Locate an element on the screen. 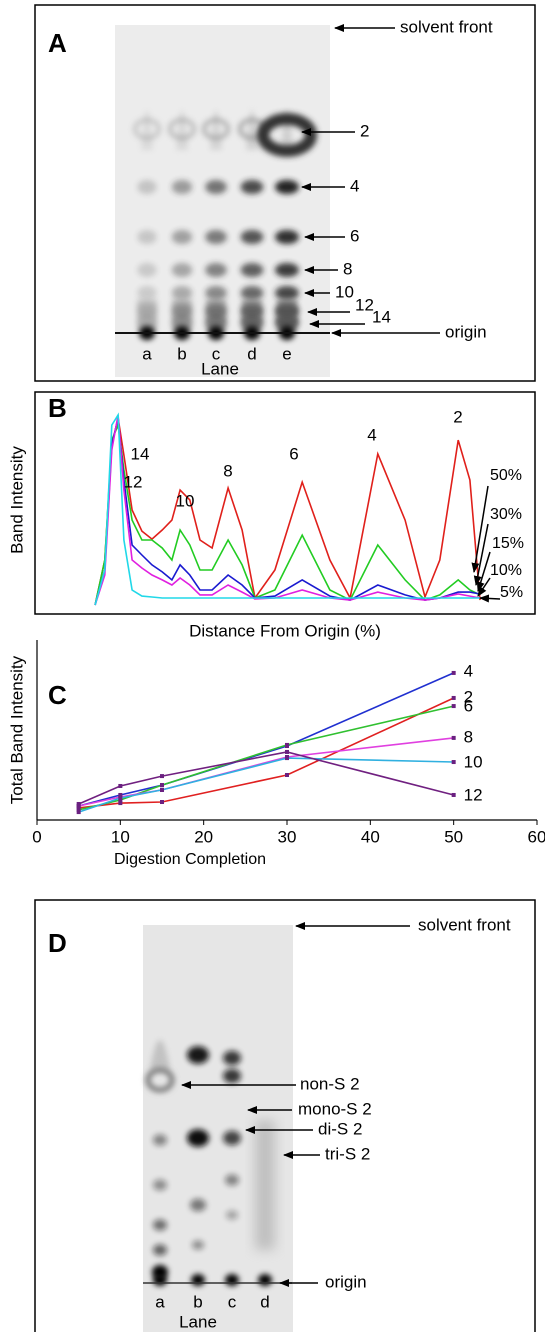 The image size is (545, 1332). x-tick-label: 50 is located at coordinates (453, 836).